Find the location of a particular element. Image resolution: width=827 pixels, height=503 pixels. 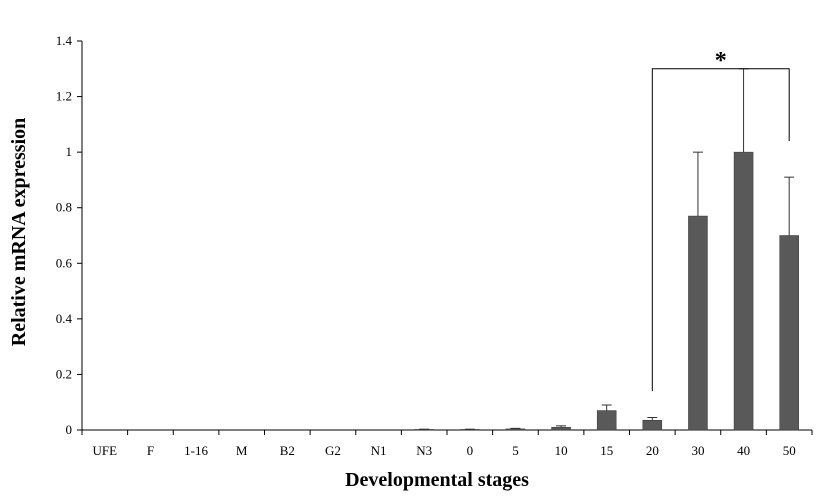

x-tick-label: 20 is located at coordinates (652, 450).